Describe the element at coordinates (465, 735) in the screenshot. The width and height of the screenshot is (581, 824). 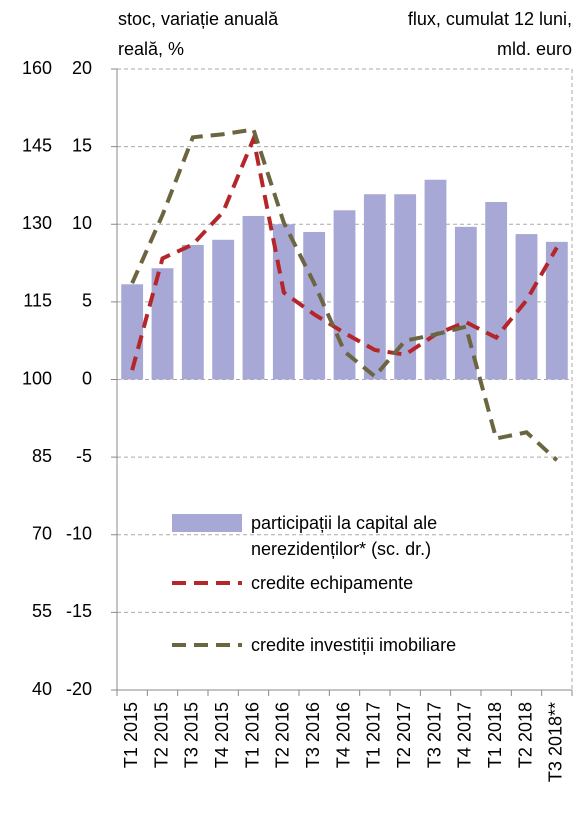
I see `x-tick-label: T4 2017` at that location.